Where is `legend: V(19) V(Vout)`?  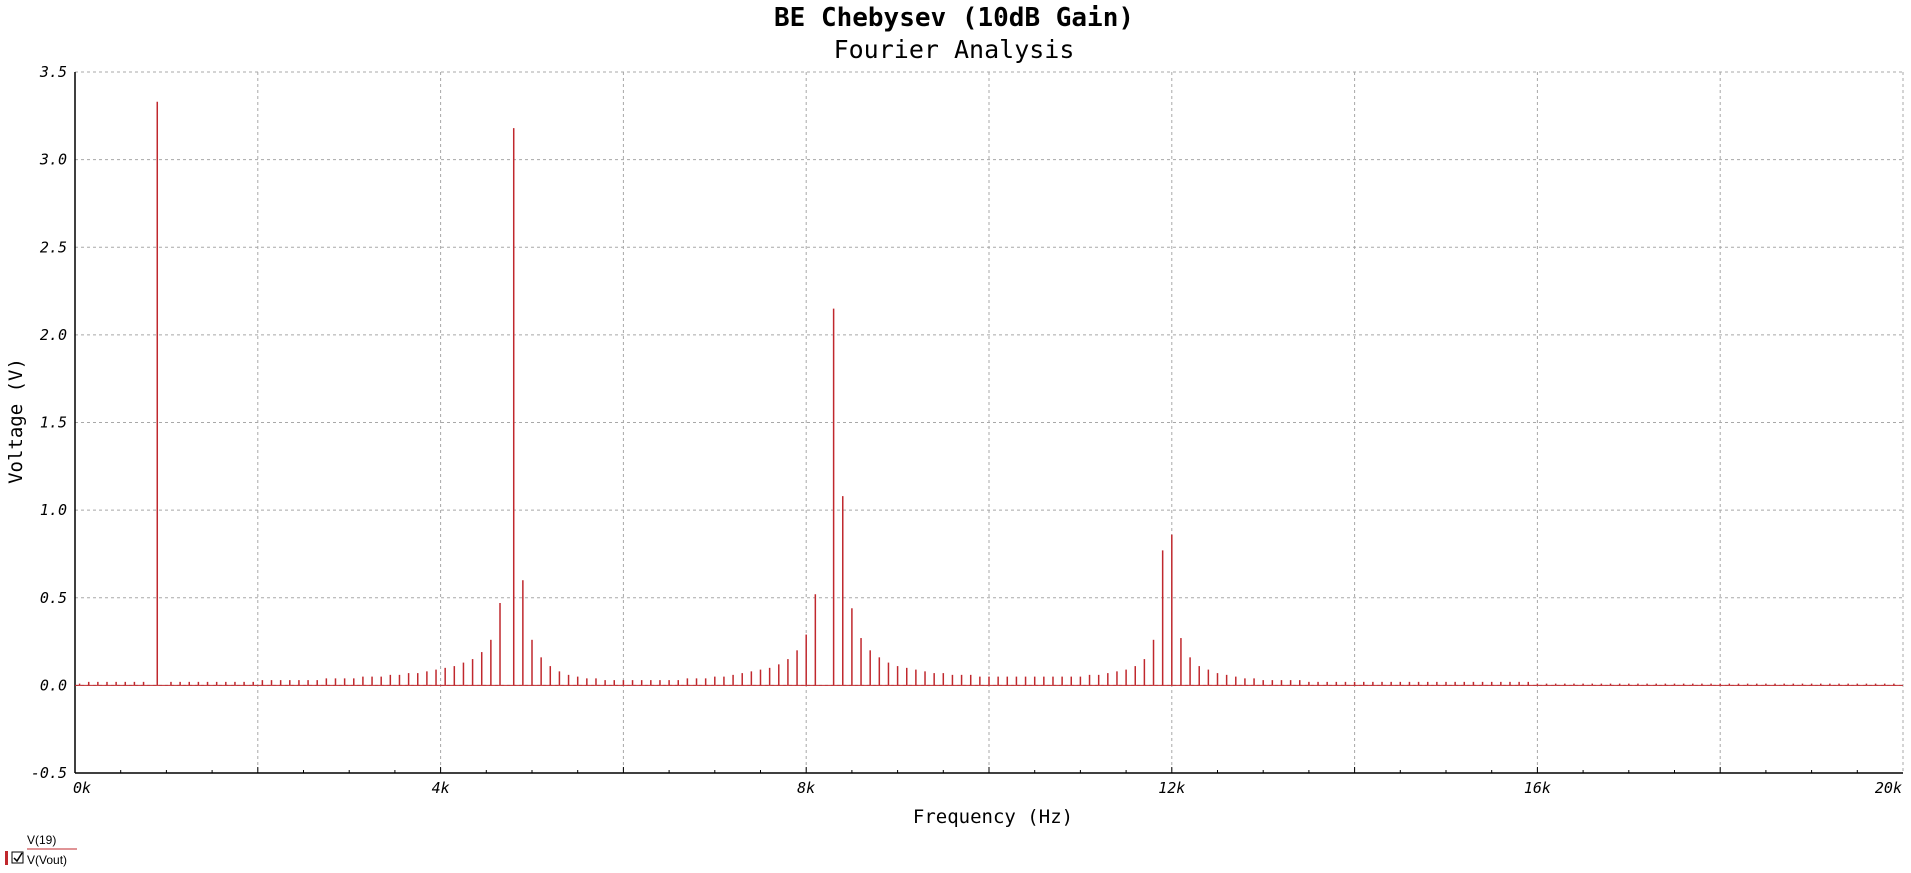 legend: V(19) V(Vout) is located at coordinates (41, 850).